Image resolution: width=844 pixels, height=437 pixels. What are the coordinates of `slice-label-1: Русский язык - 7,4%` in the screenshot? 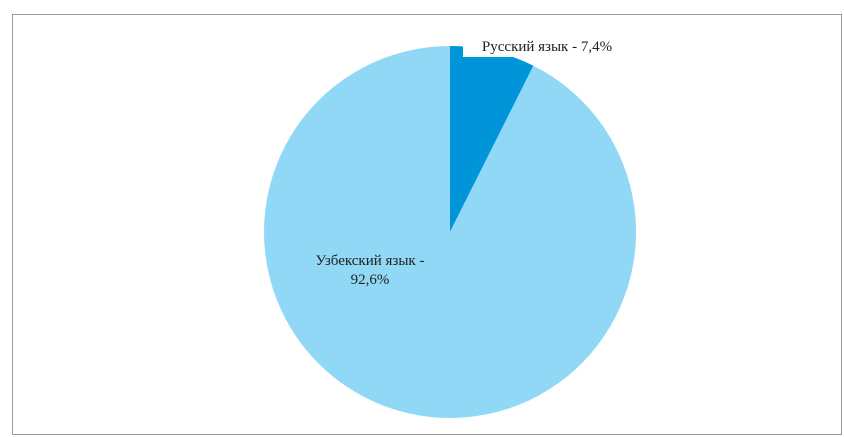 It's located at (547, 47).